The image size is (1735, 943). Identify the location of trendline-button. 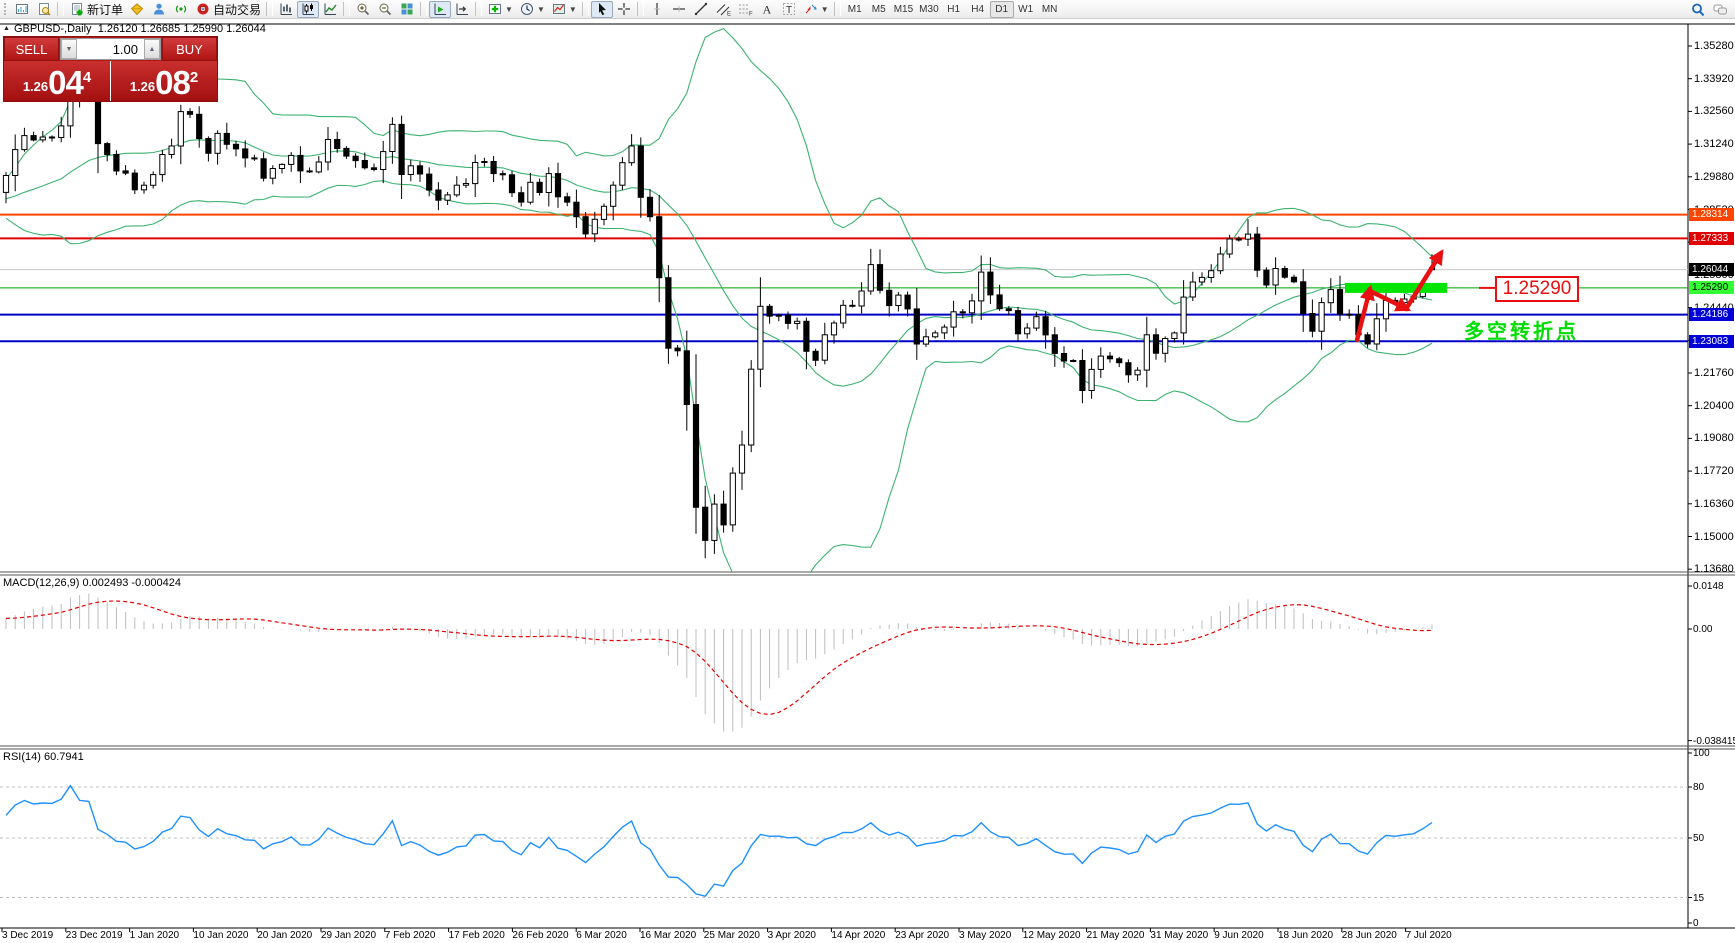
(701, 9).